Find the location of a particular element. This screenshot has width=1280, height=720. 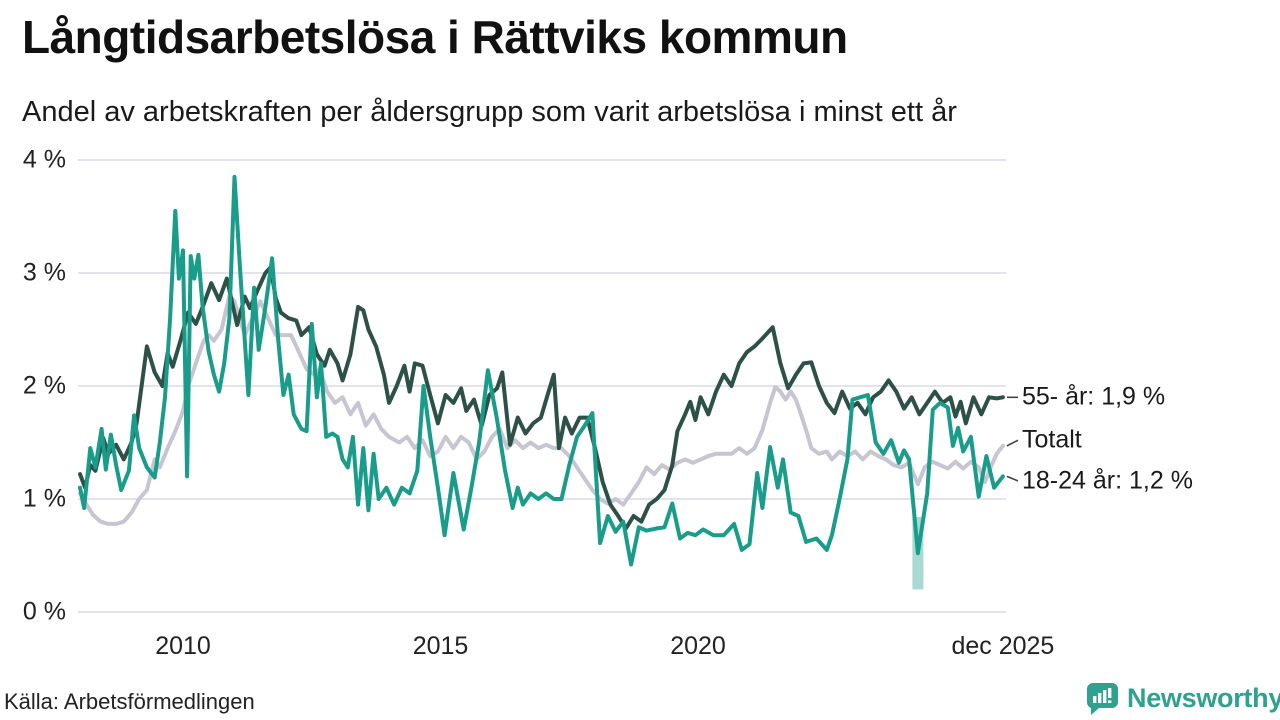

x-axis-tick-label: dec 2025 is located at coordinates (1003, 646).